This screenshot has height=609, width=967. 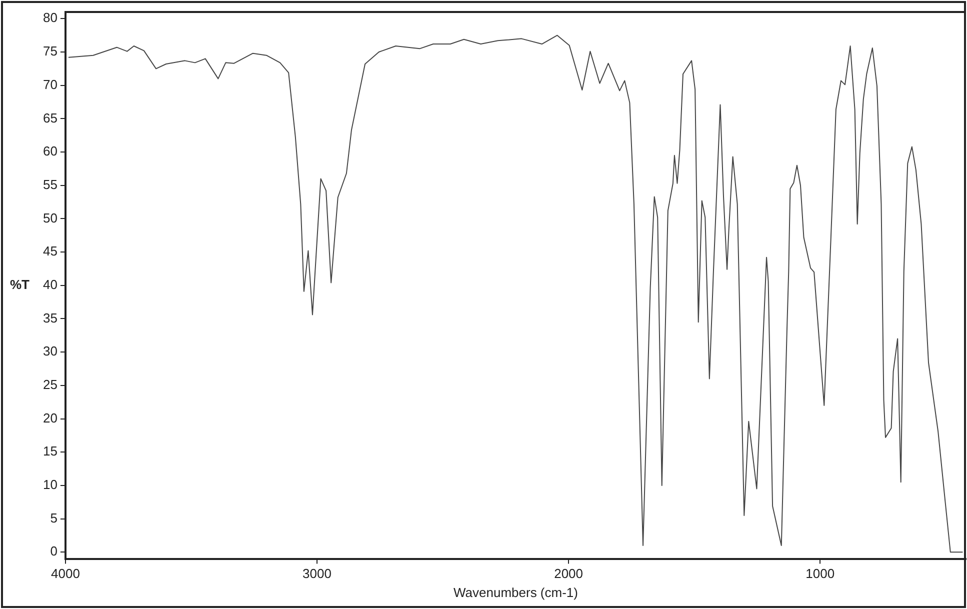 What do you see at coordinates (569, 574) in the screenshot?
I see `x-tick-label: 2000` at bounding box center [569, 574].